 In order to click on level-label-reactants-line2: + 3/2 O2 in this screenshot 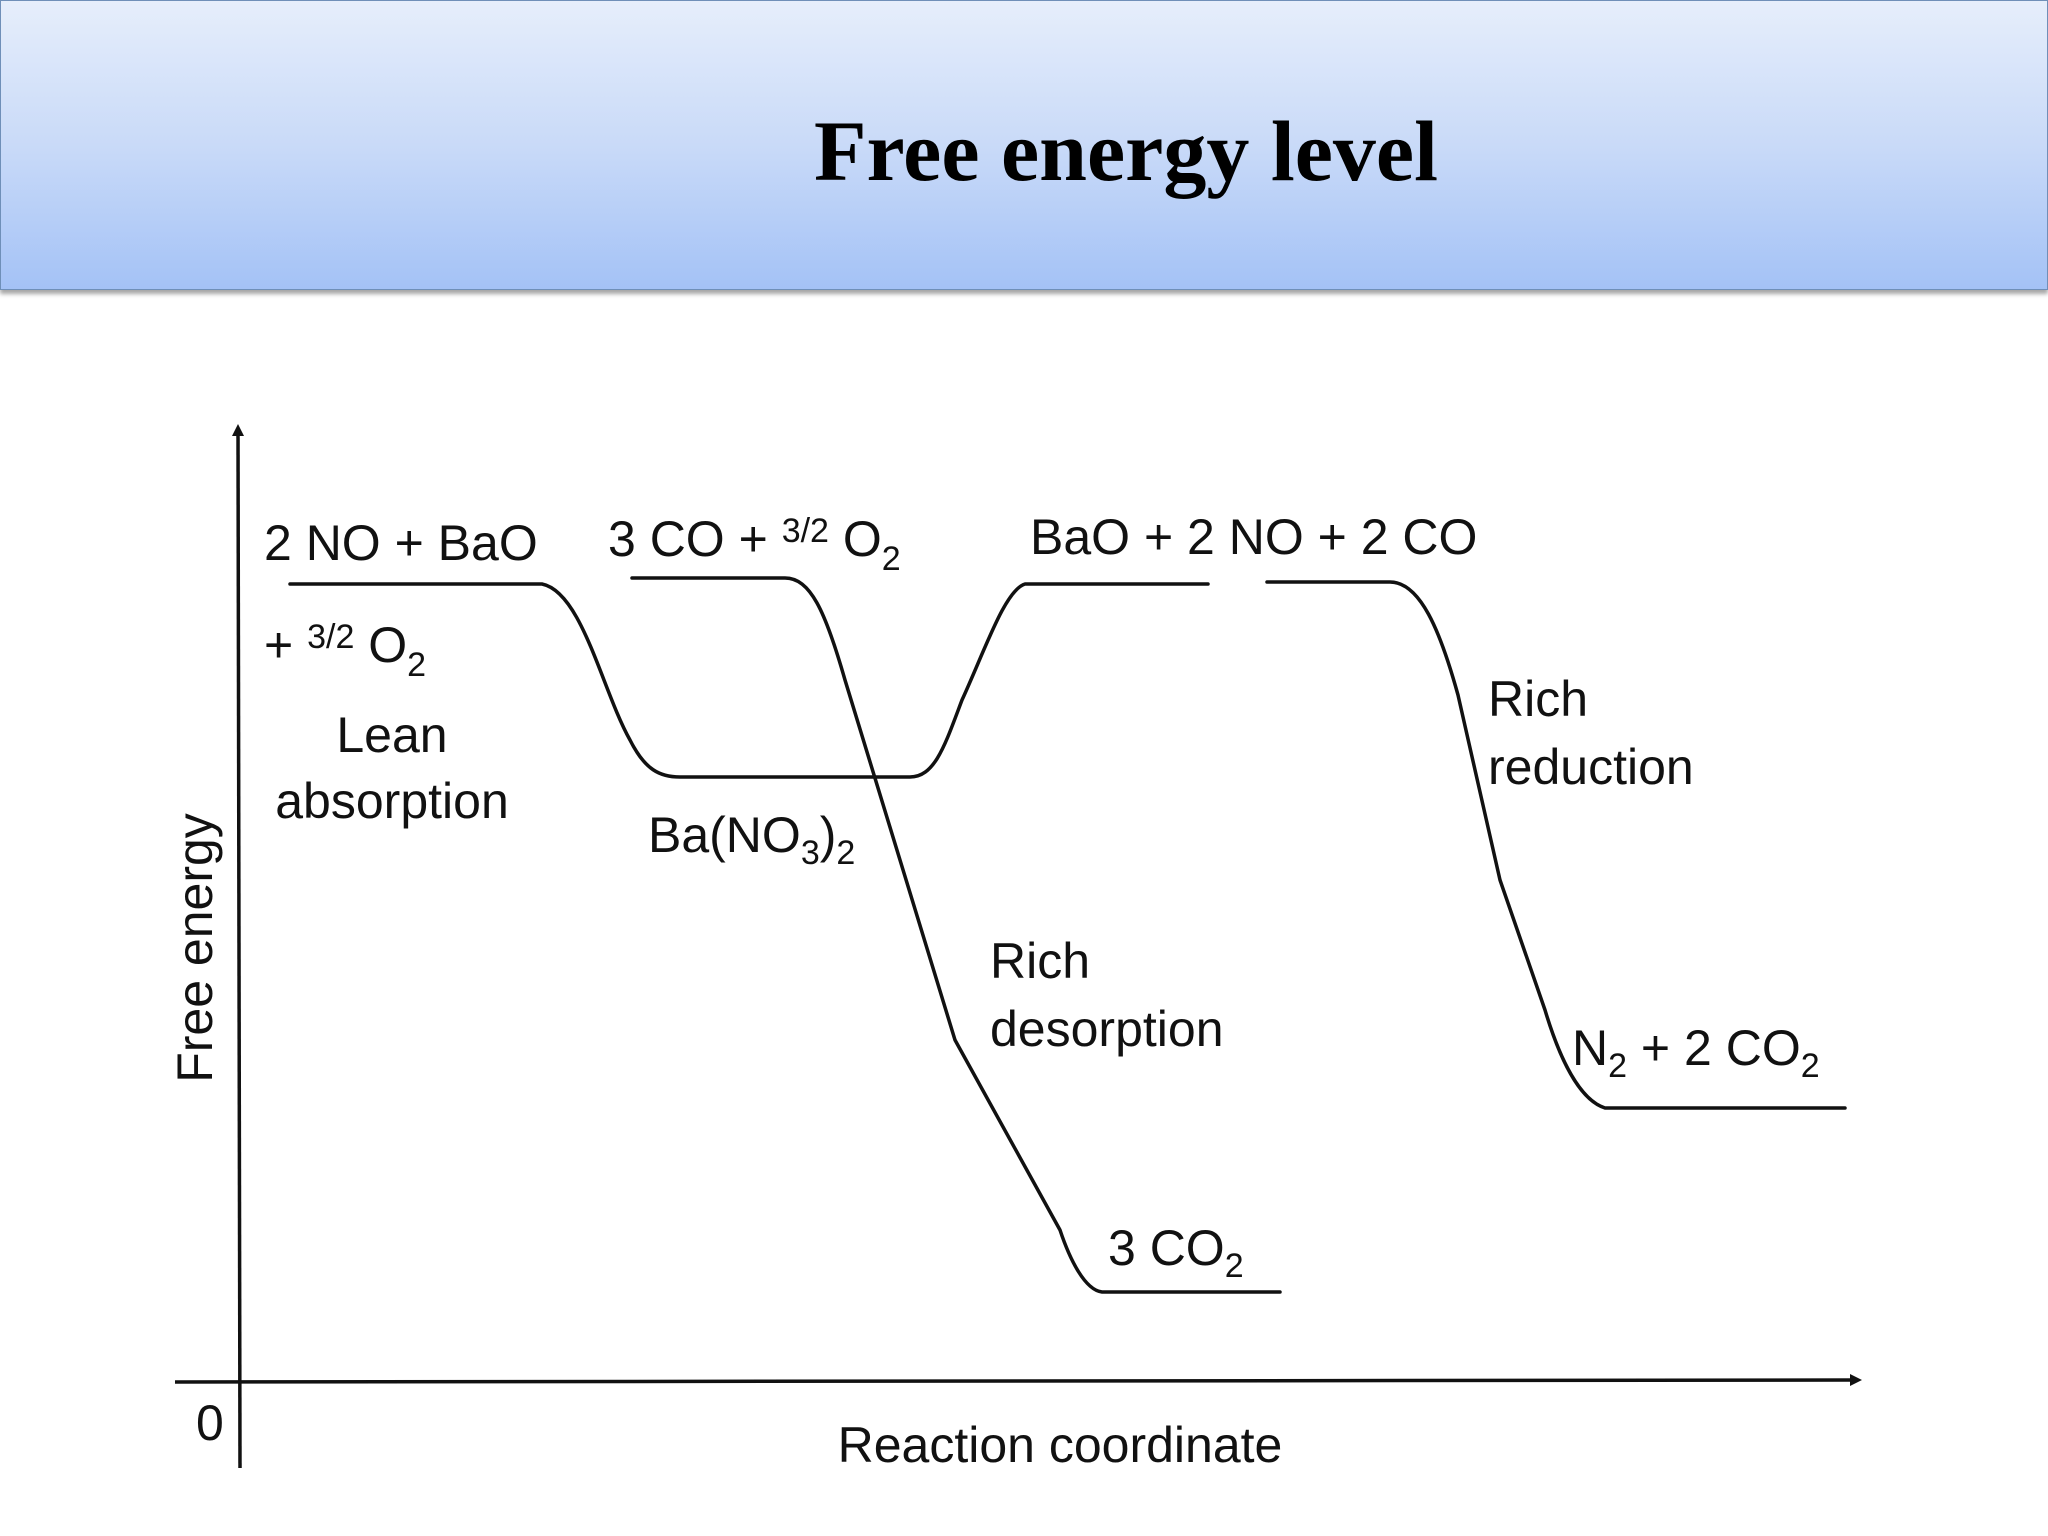, I will do `click(345, 650)`.